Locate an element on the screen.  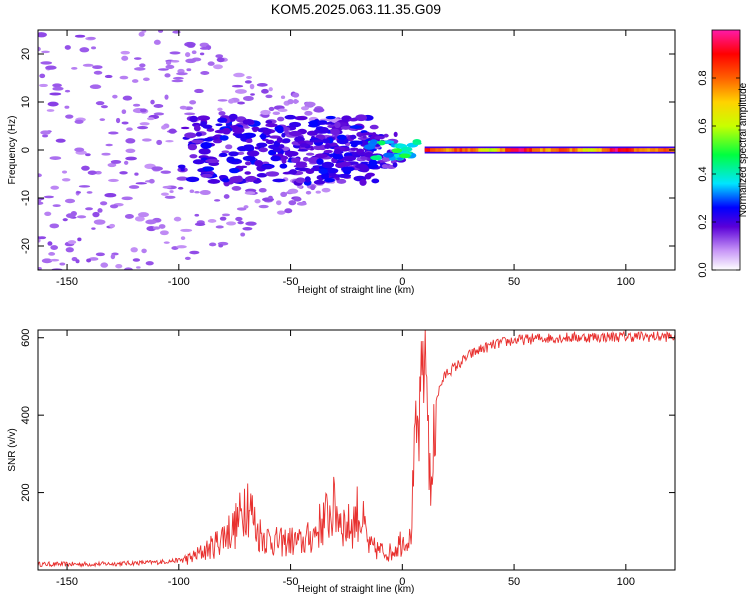
snr-y-tick-label: 600 is located at coordinates (26, 338).